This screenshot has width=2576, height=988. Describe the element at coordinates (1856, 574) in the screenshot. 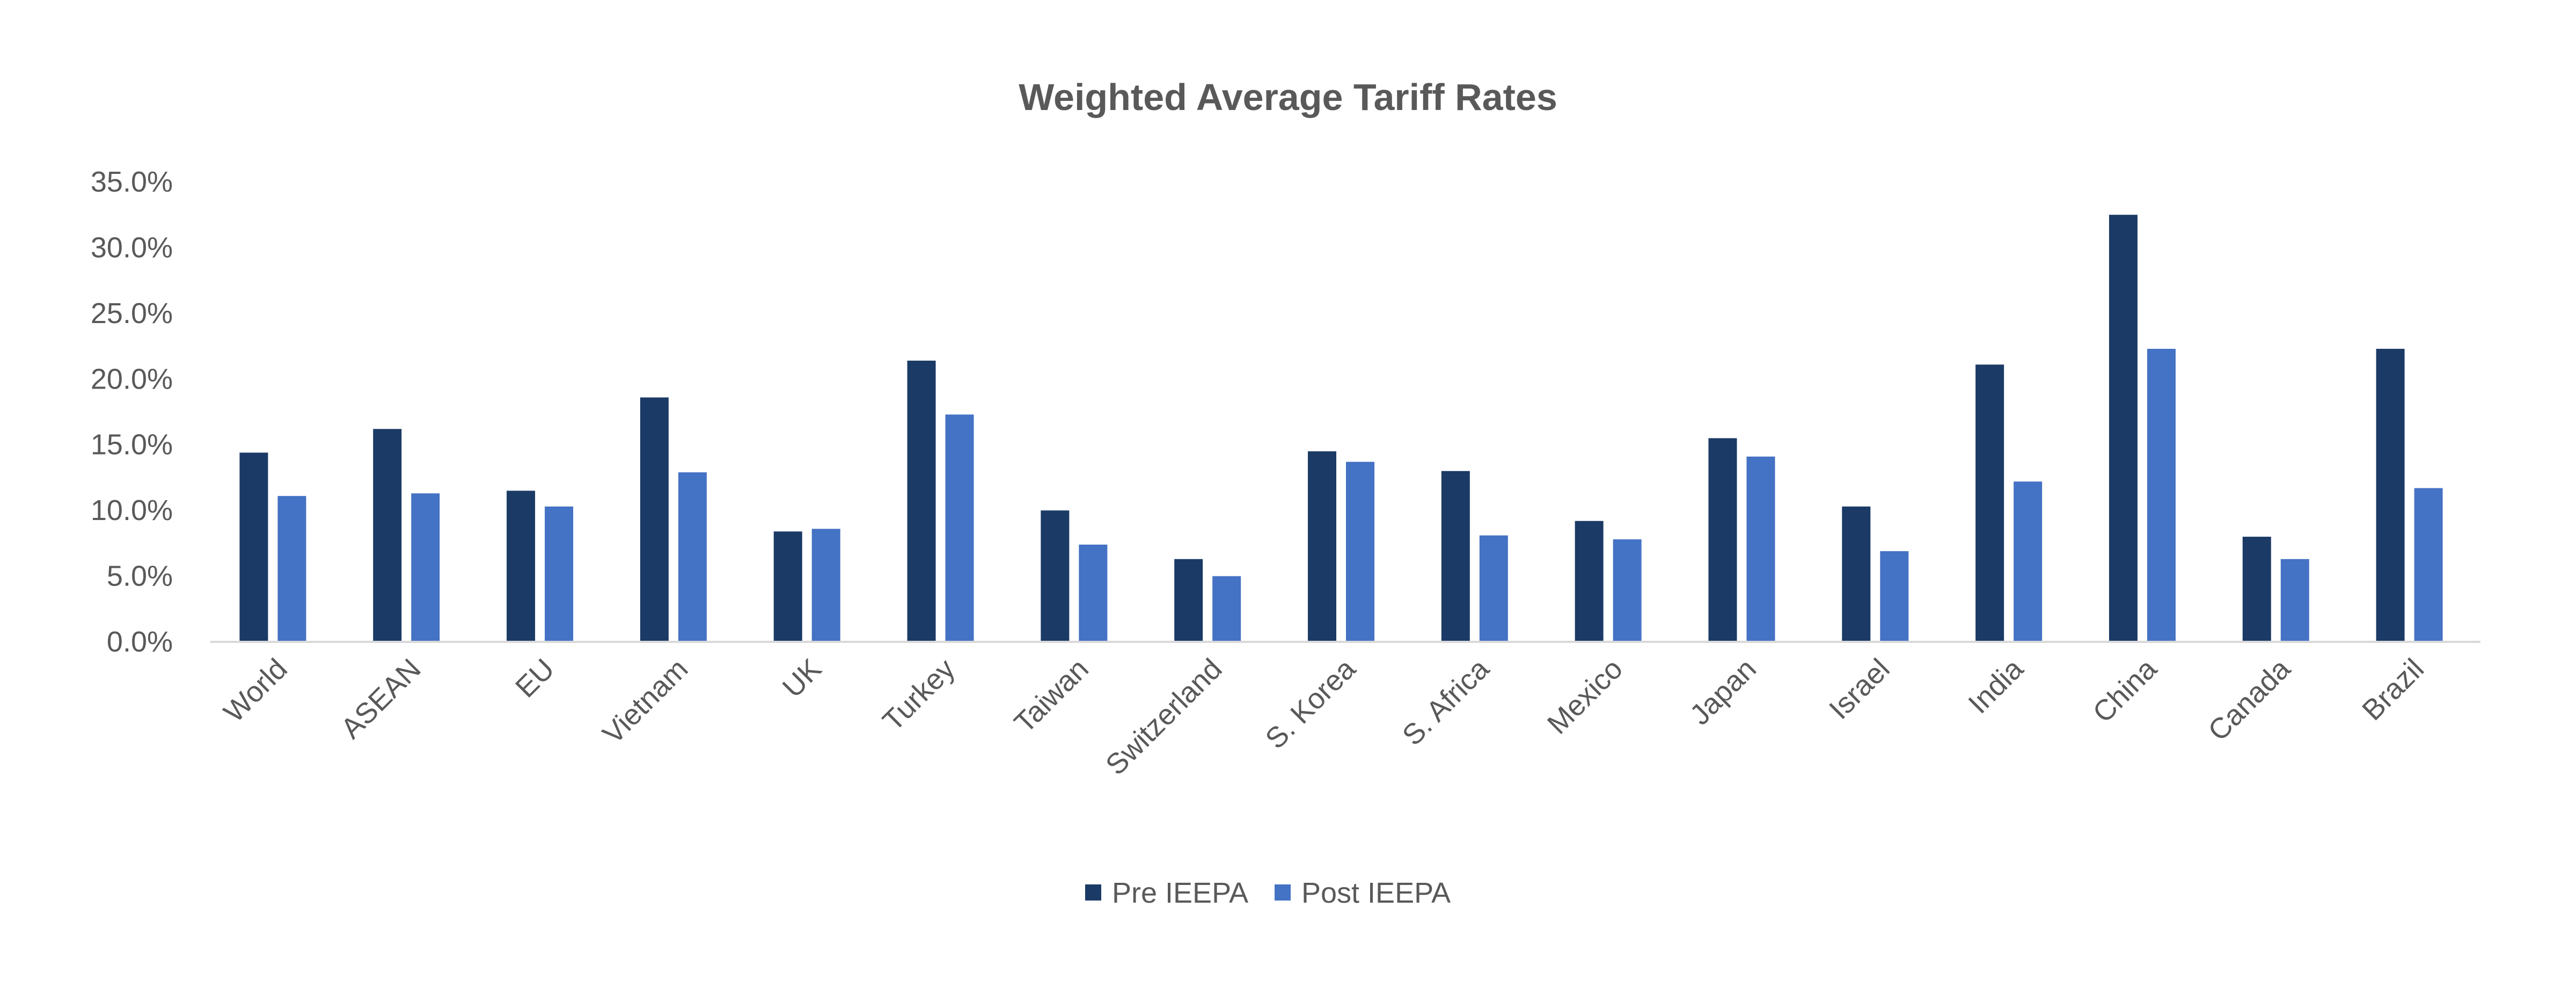

I see `bar-pre-ieepa-israel` at that location.